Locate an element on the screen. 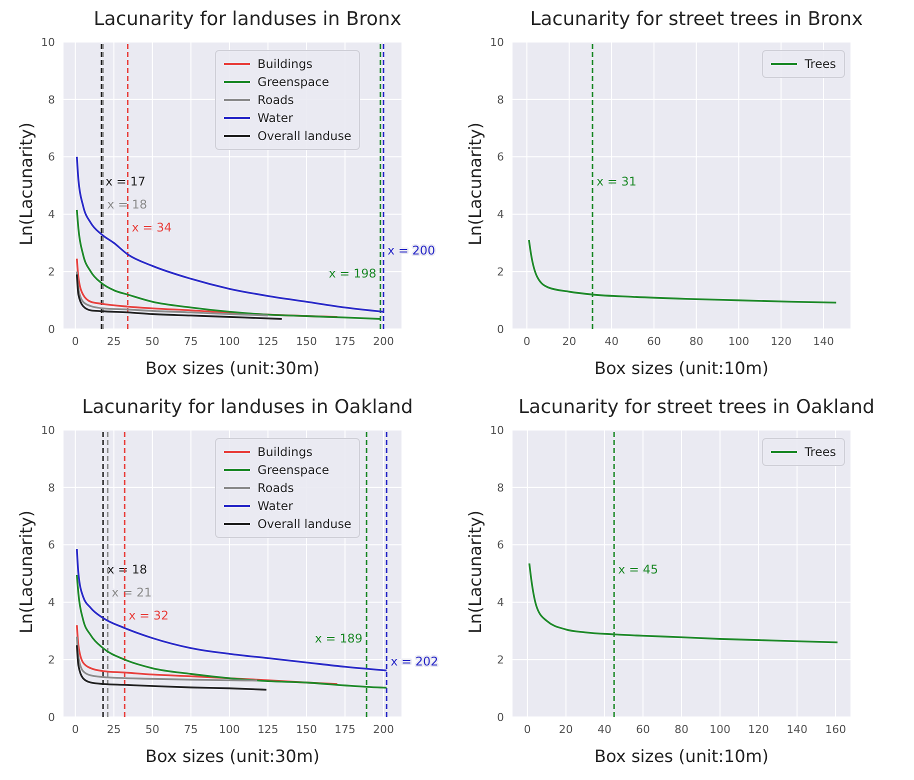  chart-title: Lacunarity for landuses in Bronx is located at coordinates (247, 20).